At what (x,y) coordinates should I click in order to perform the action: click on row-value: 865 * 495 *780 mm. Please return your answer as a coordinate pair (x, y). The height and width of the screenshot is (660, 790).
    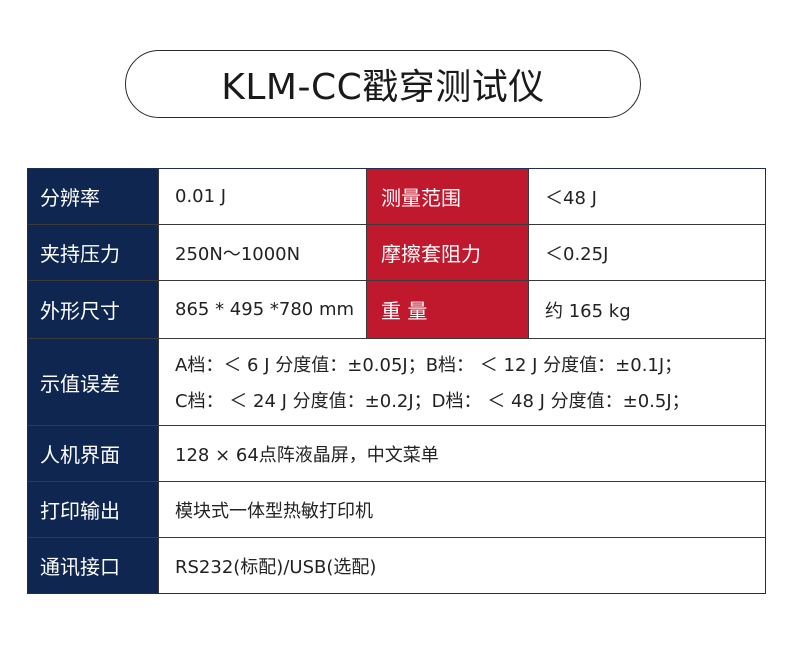
    Looking at the image, I should click on (262, 309).